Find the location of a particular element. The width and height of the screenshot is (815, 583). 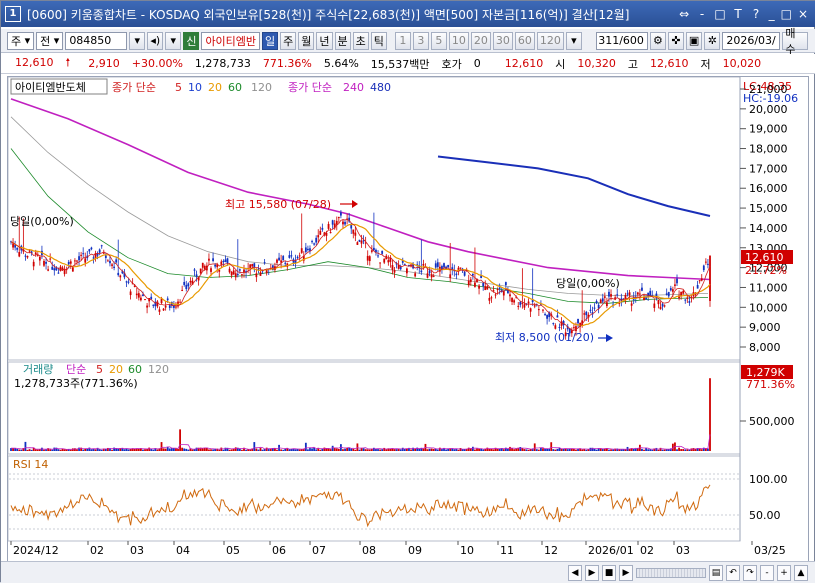

pin-icon: □ is located at coordinates (720, 14).